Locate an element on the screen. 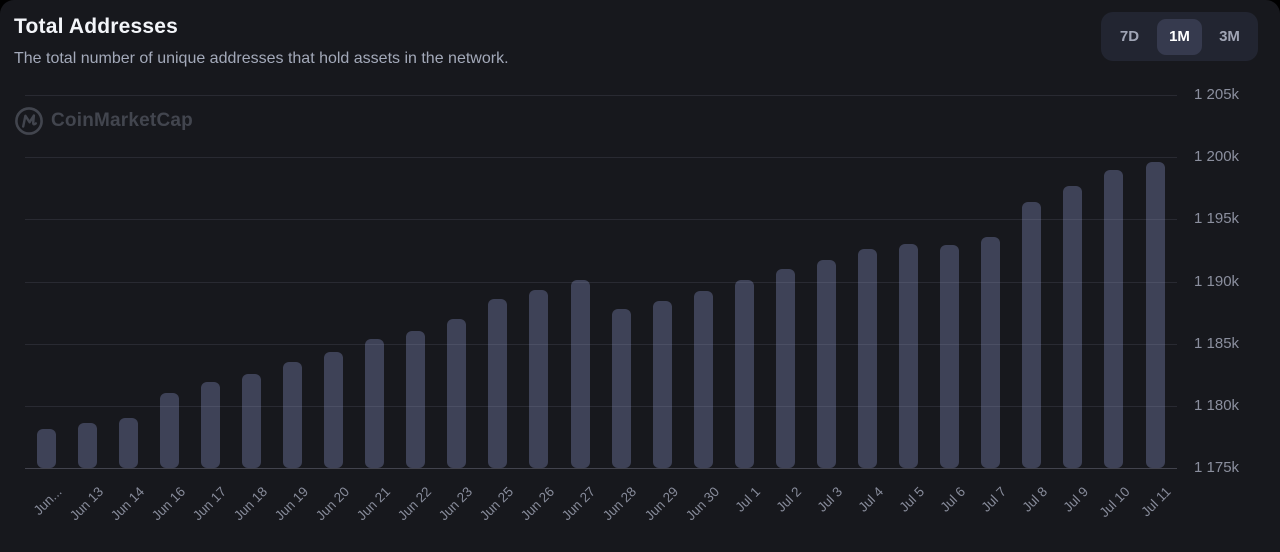 Image resolution: width=1280 pixels, height=552 pixels. x-axis-label: Jun 21 is located at coordinates (373, 504).